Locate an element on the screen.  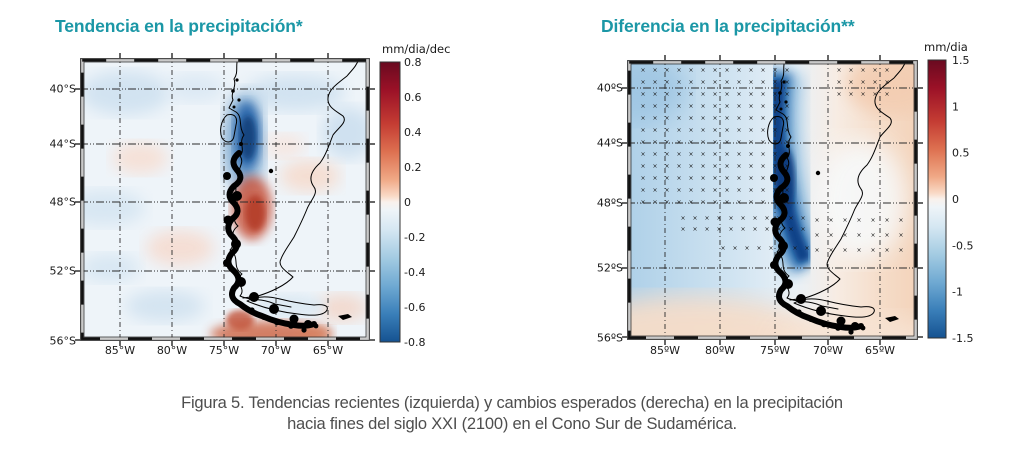
y-tick-label: 40°S is located at coordinates (63, 89).